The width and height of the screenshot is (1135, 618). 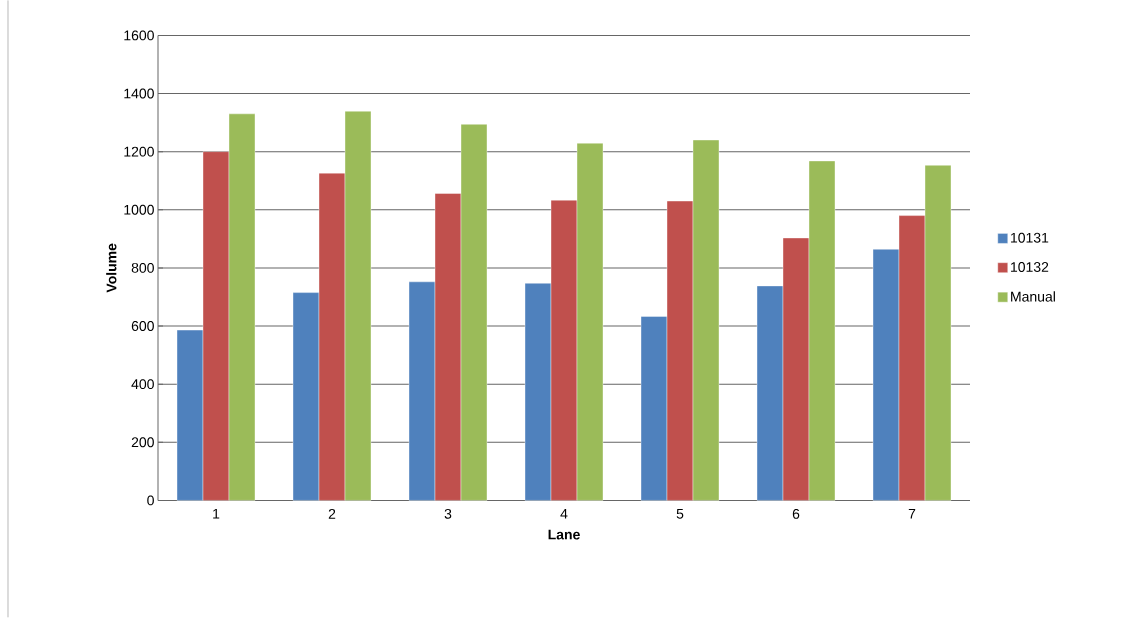 I want to click on x-tick-label: 6, so click(x=796, y=514).